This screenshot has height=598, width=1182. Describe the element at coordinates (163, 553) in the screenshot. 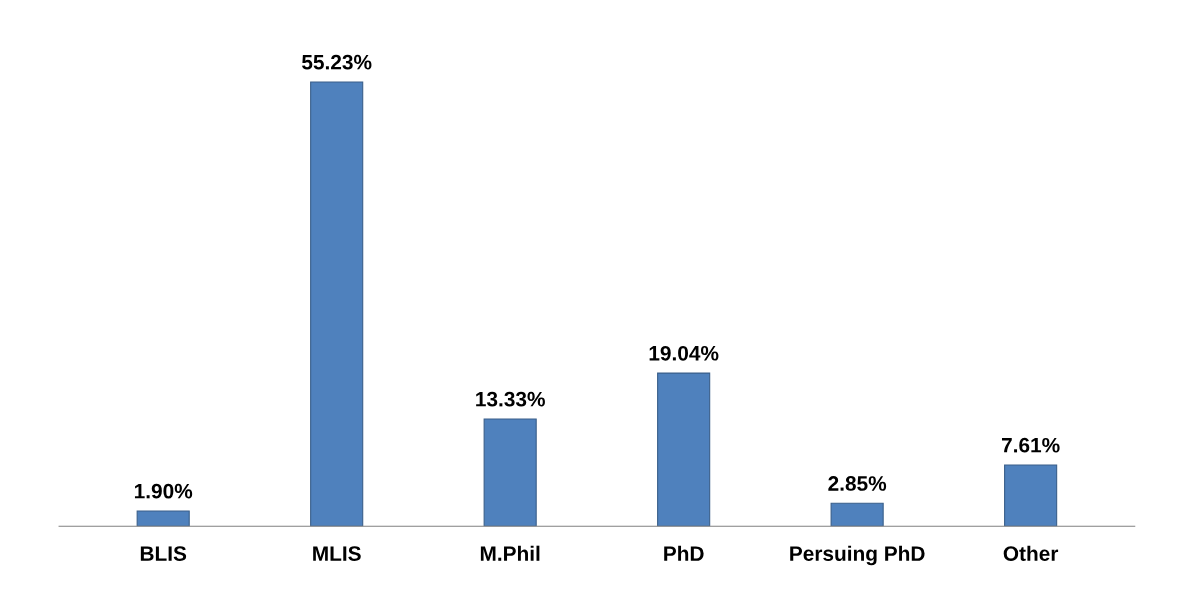

I see `x-tick-label: BLIS` at that location.